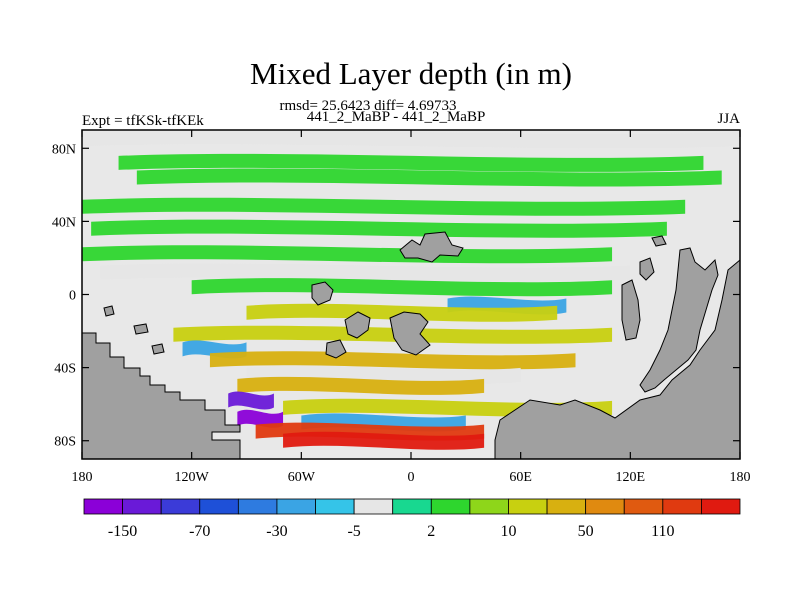  Describe the element at coordinates (508, 531) in the screenshot. I see `colorbar-label: 10` at that location.